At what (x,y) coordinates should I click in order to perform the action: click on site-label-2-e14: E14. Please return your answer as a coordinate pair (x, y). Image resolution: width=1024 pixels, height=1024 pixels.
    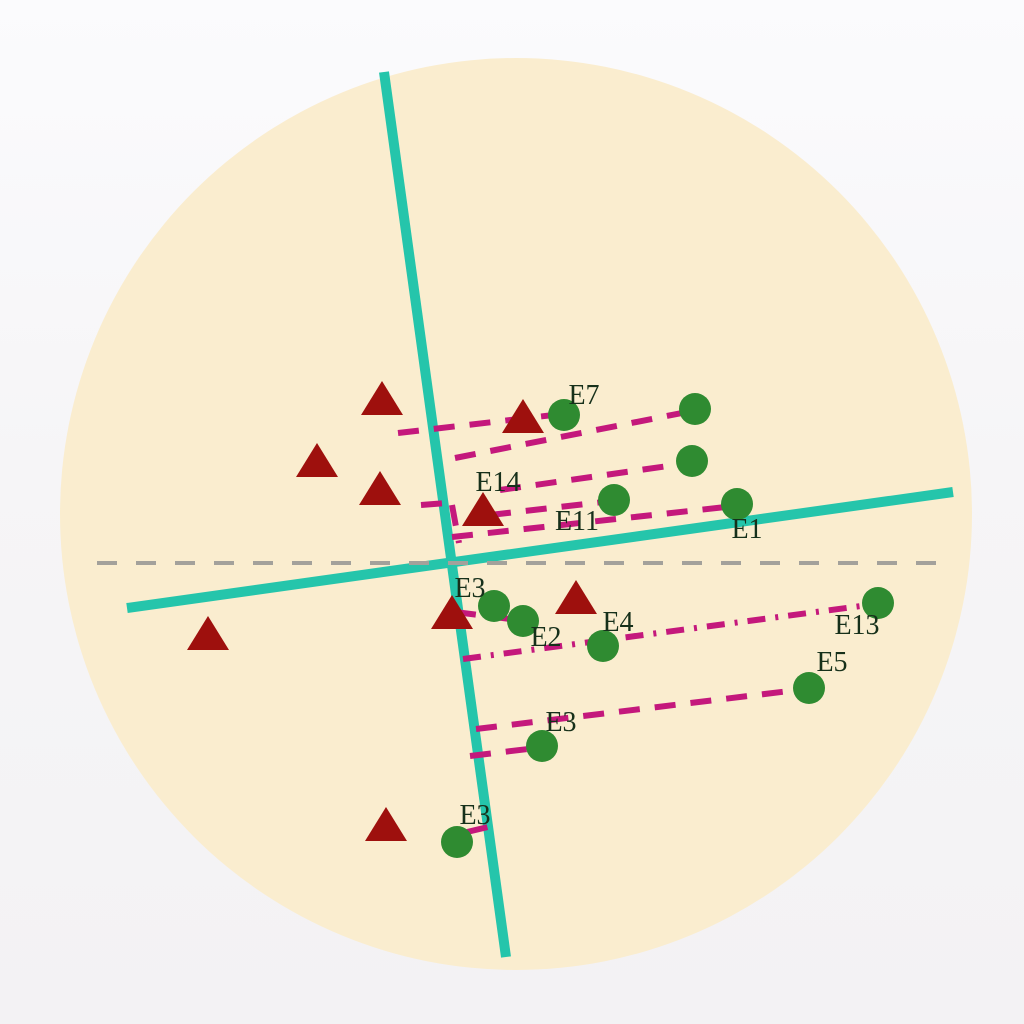
    Looking at the image, I should click on (497, 482).